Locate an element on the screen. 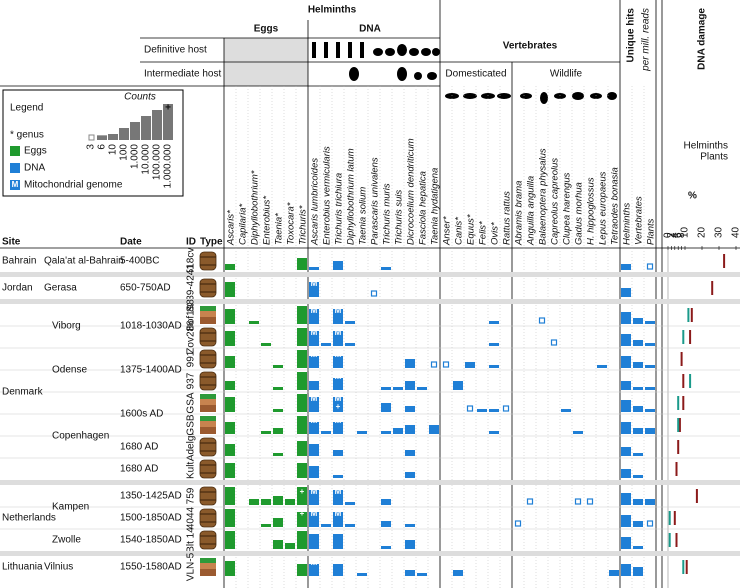 The height and width of the screenshot is (588, 740). legend-mito: Mitochondrial genome is located at coordinates (73, 185).